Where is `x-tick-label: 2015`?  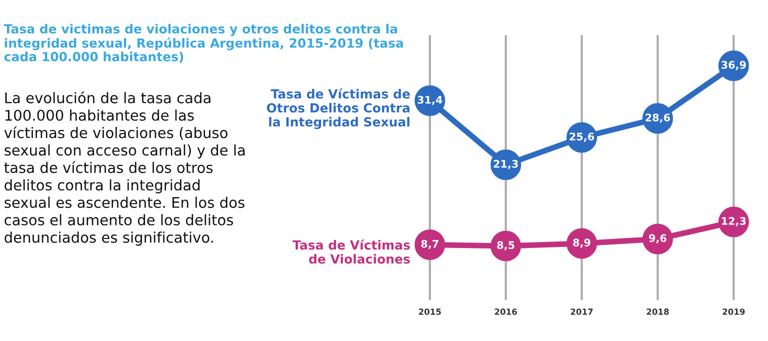
x-tick-label: 2015 is located at coordinates (429, 311).